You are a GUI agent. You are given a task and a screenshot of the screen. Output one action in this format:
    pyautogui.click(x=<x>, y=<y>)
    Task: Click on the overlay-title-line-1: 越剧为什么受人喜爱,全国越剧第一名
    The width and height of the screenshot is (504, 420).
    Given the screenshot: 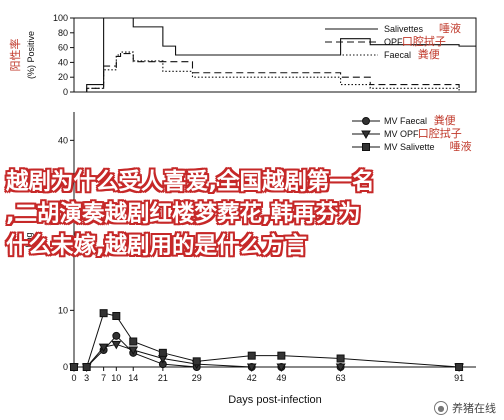 What is the action you would take?
    pyautogui.click(x=190, y=182)
    